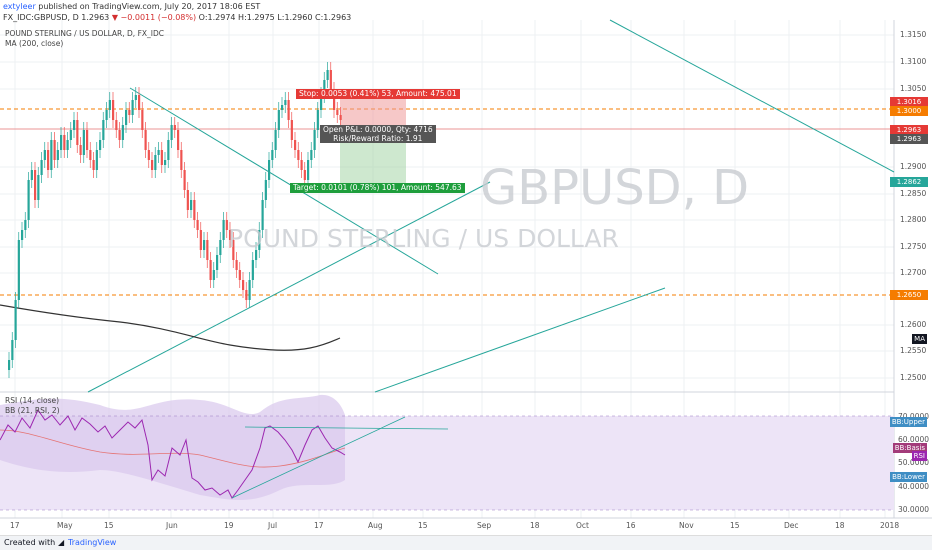 The image size is (932, 550). What do you see at coordinates (752, 96) in the screenshot?
I see `trendline-upper-right` at bounding box center [752, 96].